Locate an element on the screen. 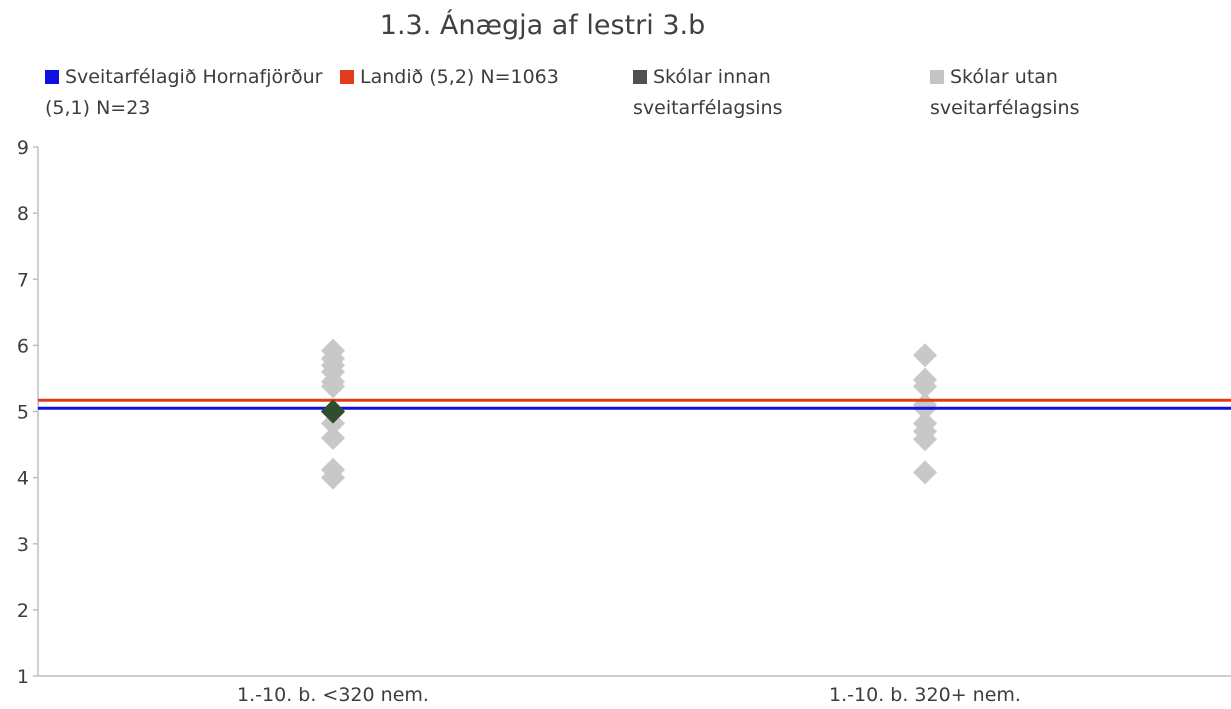 Image resolution: width=1231 pixels, height=709 pixels. y-tick-label-2: 2 is located at coordinates (23, 611).